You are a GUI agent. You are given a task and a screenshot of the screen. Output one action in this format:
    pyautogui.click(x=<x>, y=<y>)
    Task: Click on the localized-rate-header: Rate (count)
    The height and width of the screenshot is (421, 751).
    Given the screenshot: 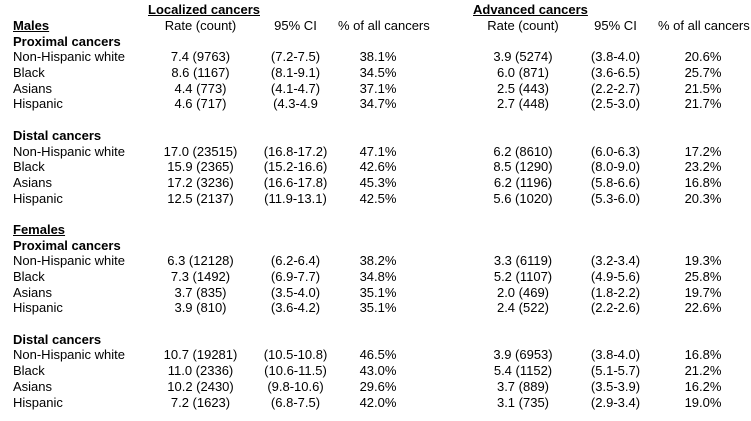 What is the action you would take?
    pyautogui.click(x=200, y=26)
    